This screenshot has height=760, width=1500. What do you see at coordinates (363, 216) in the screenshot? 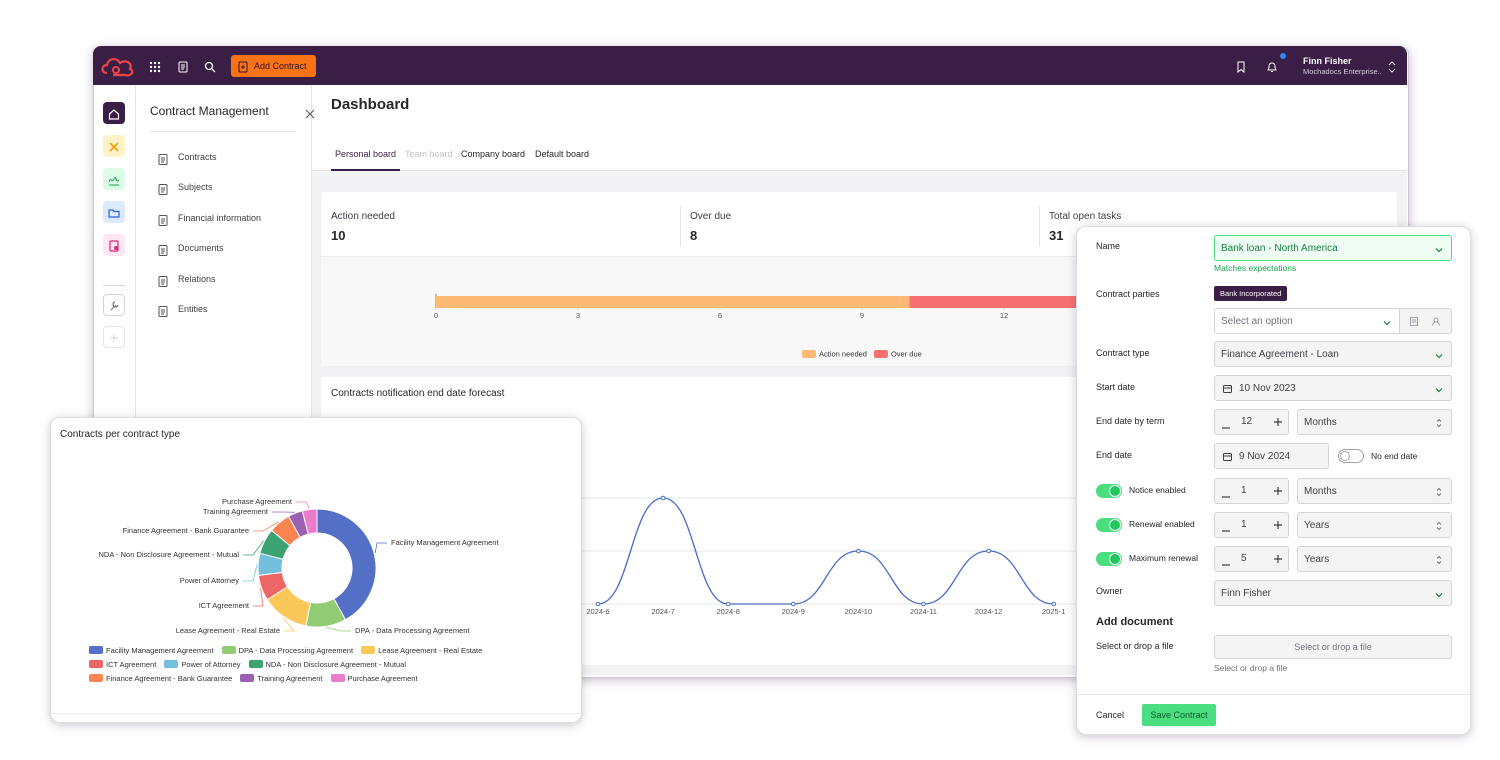
I see `stat-label: Action needed` at bounding box center [363, 216].